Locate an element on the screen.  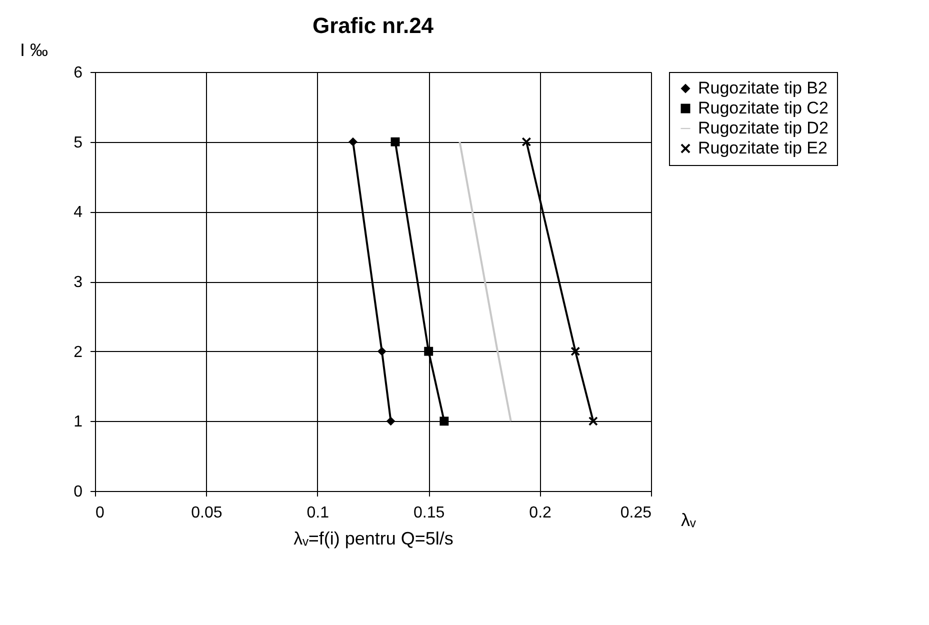
y-tick-label: 2 is located at coordinates (78, 352).